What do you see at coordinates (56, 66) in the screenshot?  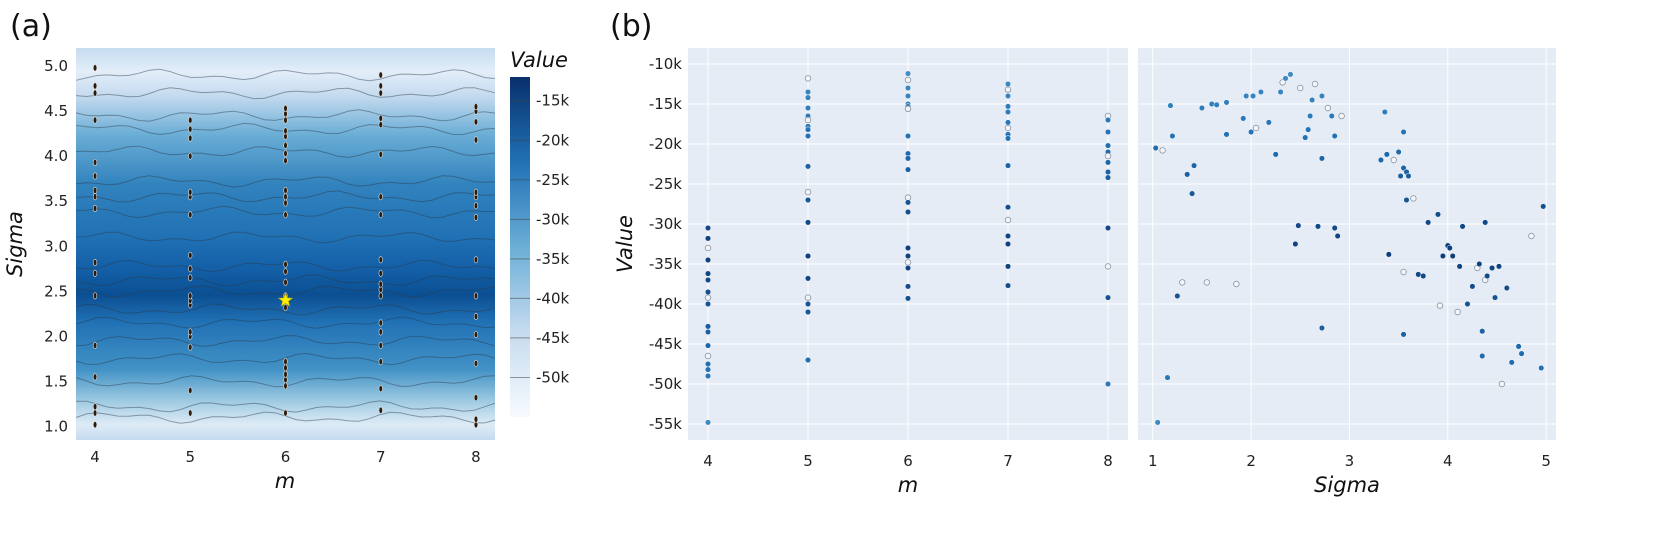 I see `contour-y-tick: 5.0` at bounding box center [56, 66].